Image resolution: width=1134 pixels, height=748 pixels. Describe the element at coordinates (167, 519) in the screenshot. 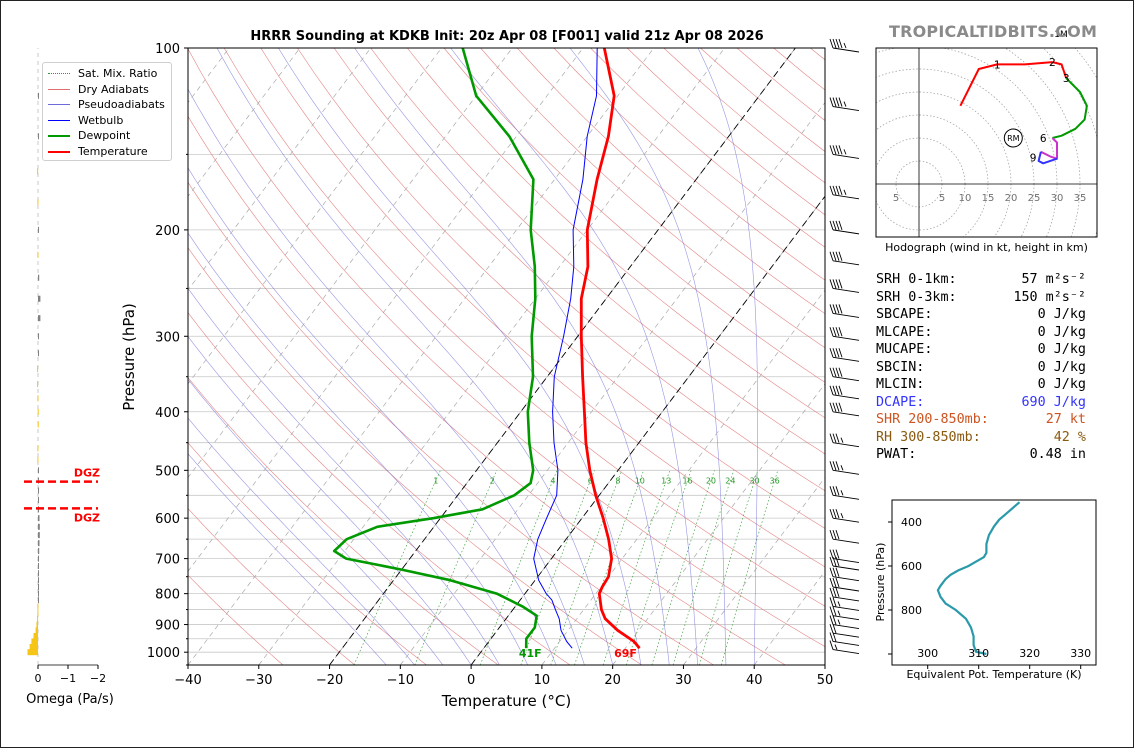

I see `y-tick-label: 600` at that location.